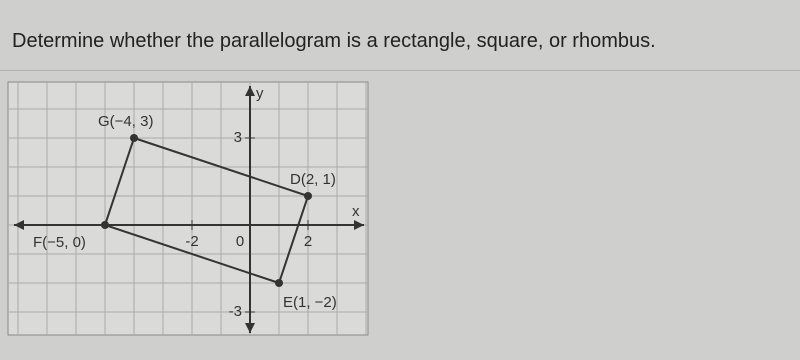 The width and height of the screenshot is (800, 360). What do you see at coordinates (240, 241) in the screenshot?
I see `x-tick-label: 0` at bounding box center [240, 241].